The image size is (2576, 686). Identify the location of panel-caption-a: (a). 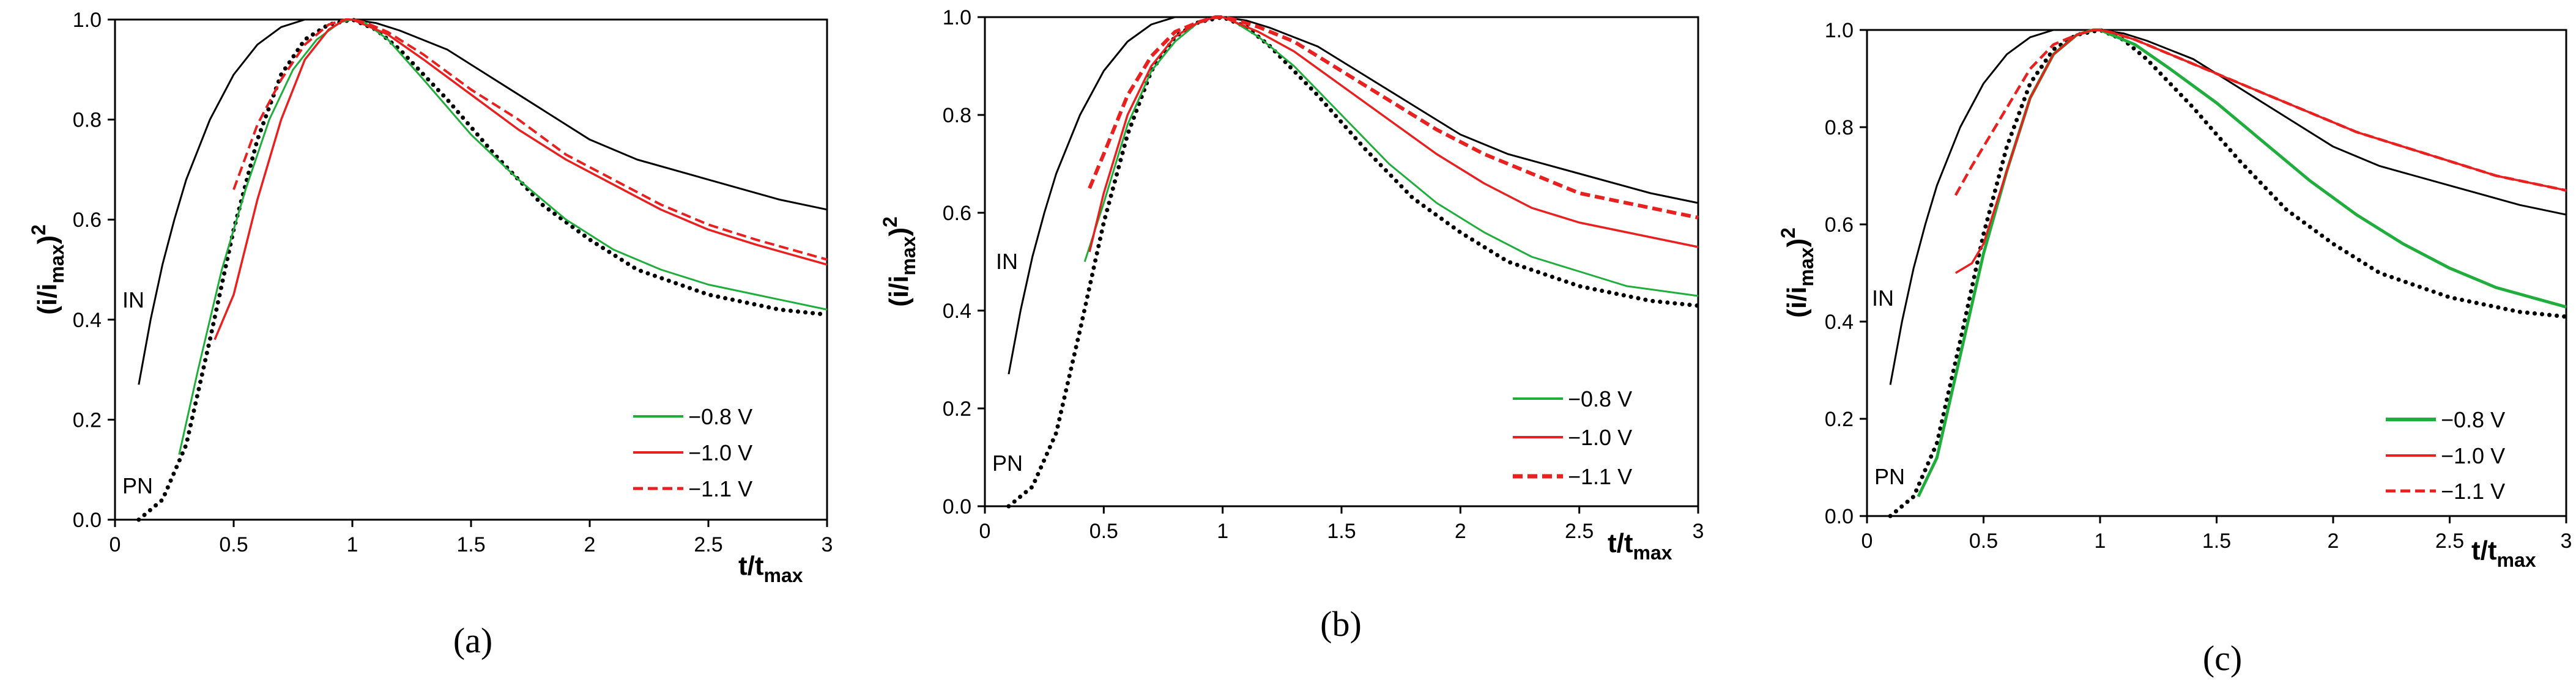
(472, 640).